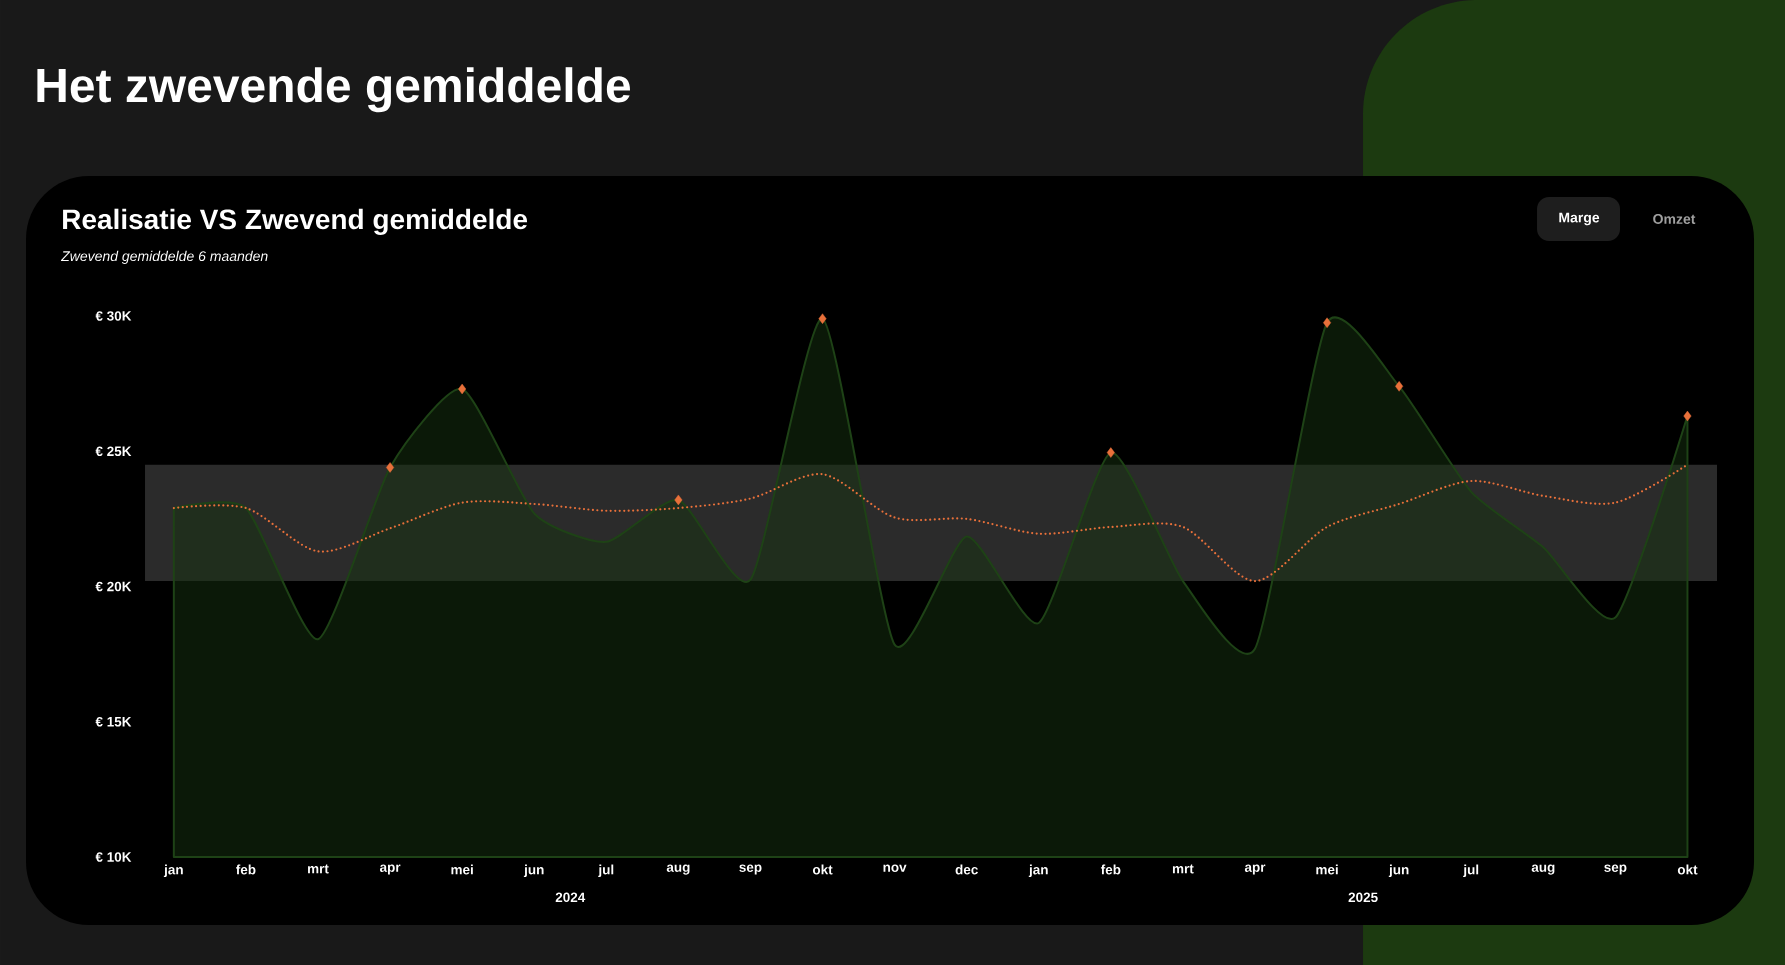 The image size is (1785, 965). Describe the element at coordinates (113, 316) in the screenshot. I see `y-tick-label: € 30K` at that location.